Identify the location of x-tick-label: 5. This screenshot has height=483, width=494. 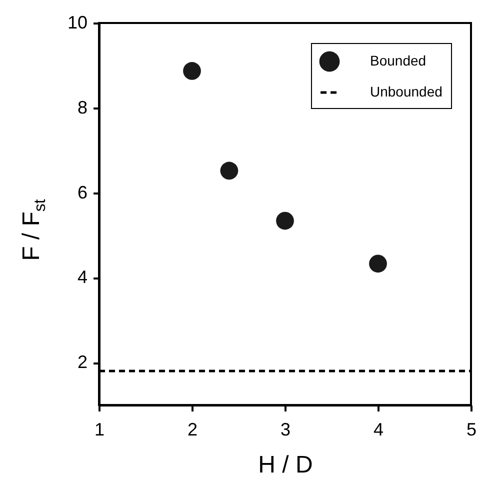
(471, 430).